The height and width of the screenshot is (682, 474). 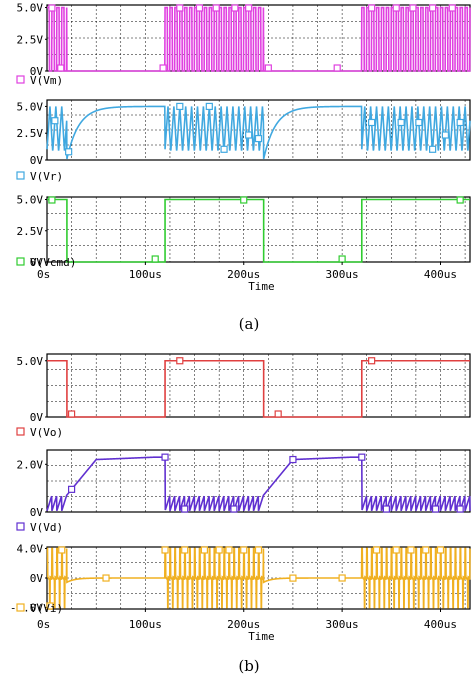 I want to click on panel-vvm: 0V 2.5V 5.0V V(Vm), so click(x=243, y=44).